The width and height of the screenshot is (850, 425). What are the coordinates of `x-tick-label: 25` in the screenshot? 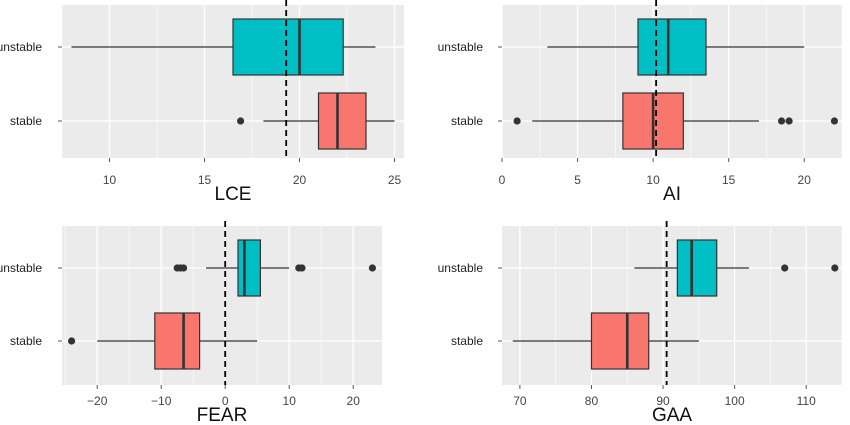 It's located at (395, 180).